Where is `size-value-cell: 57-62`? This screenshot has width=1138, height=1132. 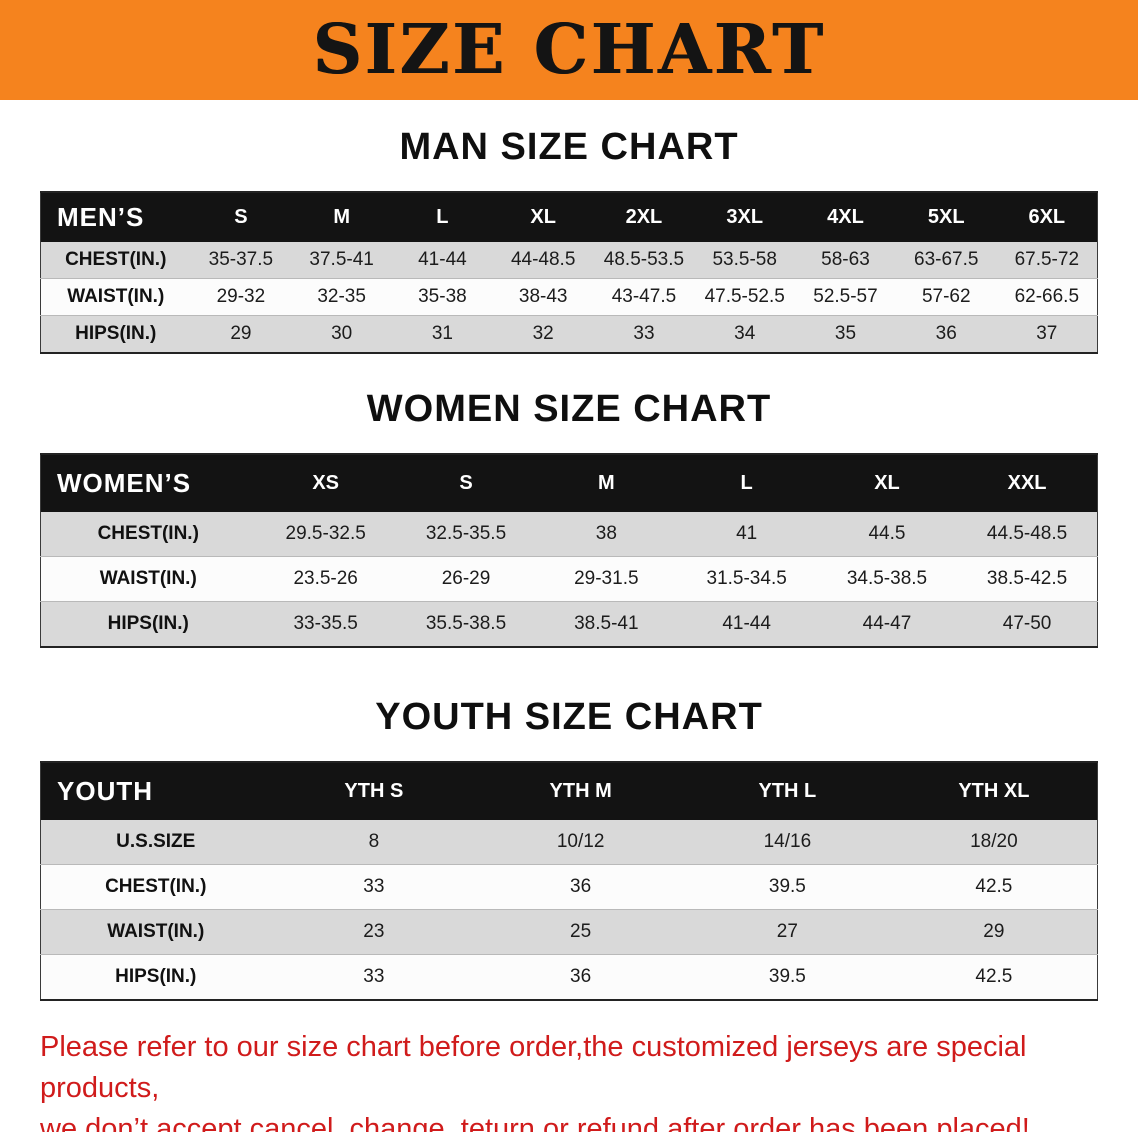
size-value-cell: 57-62 is located at coordinates (946, 297).